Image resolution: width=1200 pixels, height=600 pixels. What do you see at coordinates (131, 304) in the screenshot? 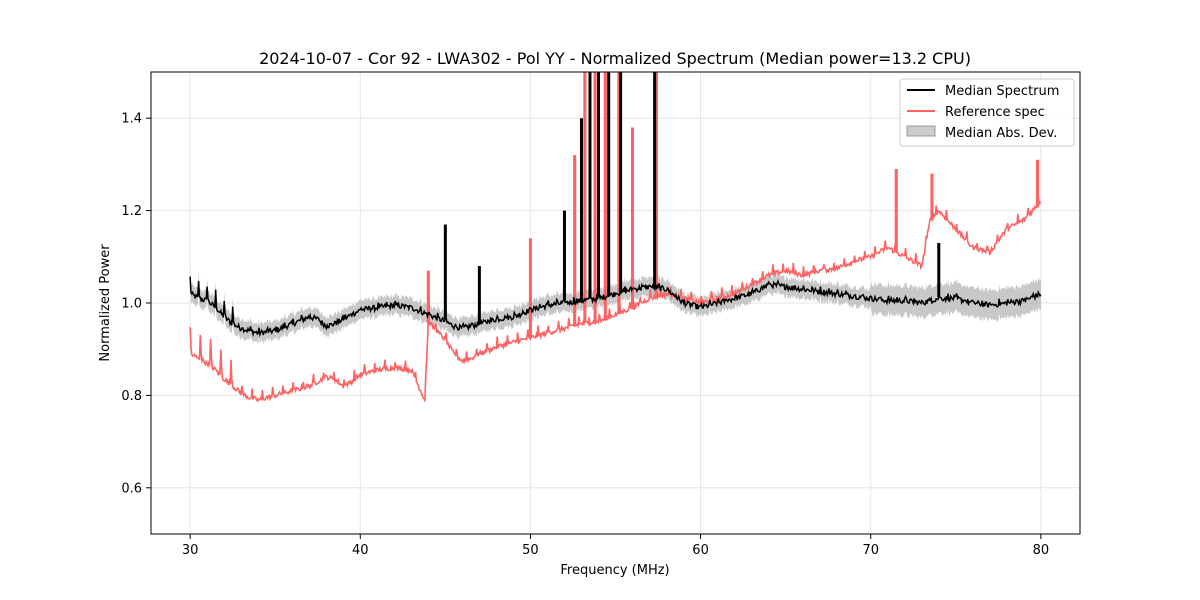
I see `y-tick-label: 1.0` at bounding box center [131, 304].